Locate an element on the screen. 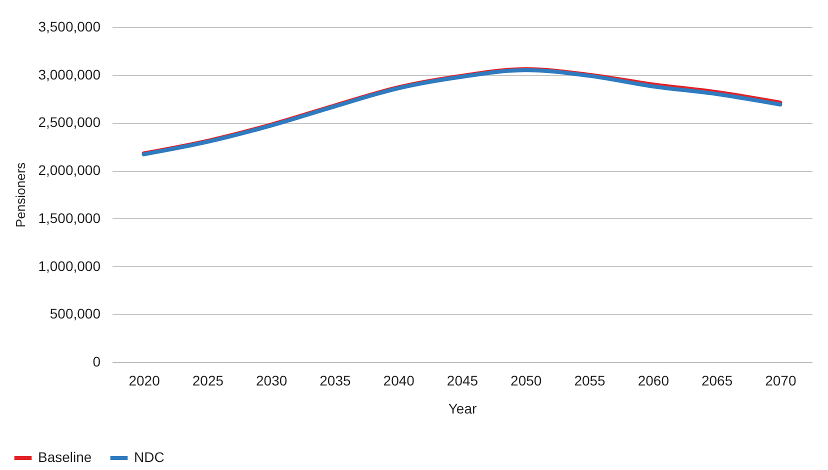  y-tick-label: 1,500,000 is located at coordinates (69, 218).